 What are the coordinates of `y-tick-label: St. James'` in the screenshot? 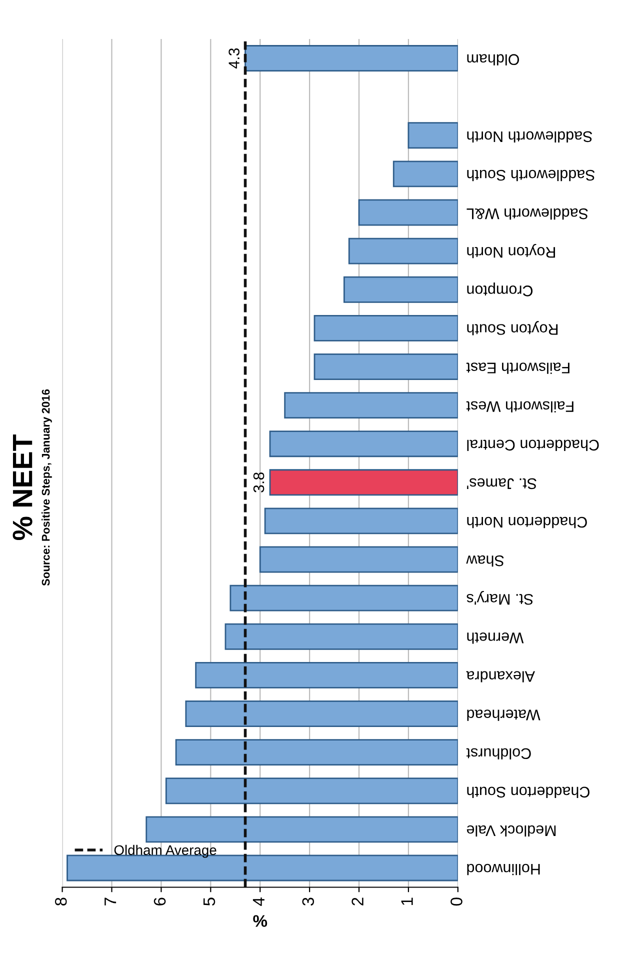 It's located at (501, 484).